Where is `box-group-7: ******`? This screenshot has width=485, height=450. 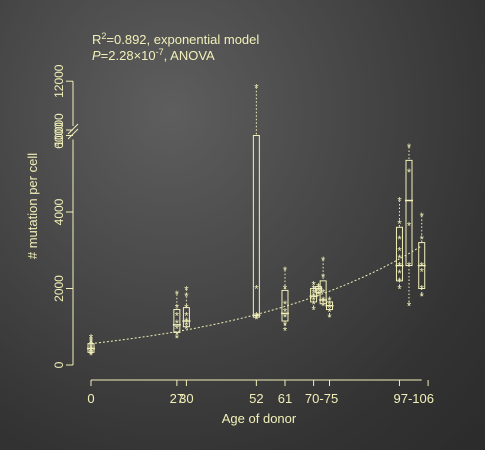
box-group-7: ****** is located at coordinates (323, 284).